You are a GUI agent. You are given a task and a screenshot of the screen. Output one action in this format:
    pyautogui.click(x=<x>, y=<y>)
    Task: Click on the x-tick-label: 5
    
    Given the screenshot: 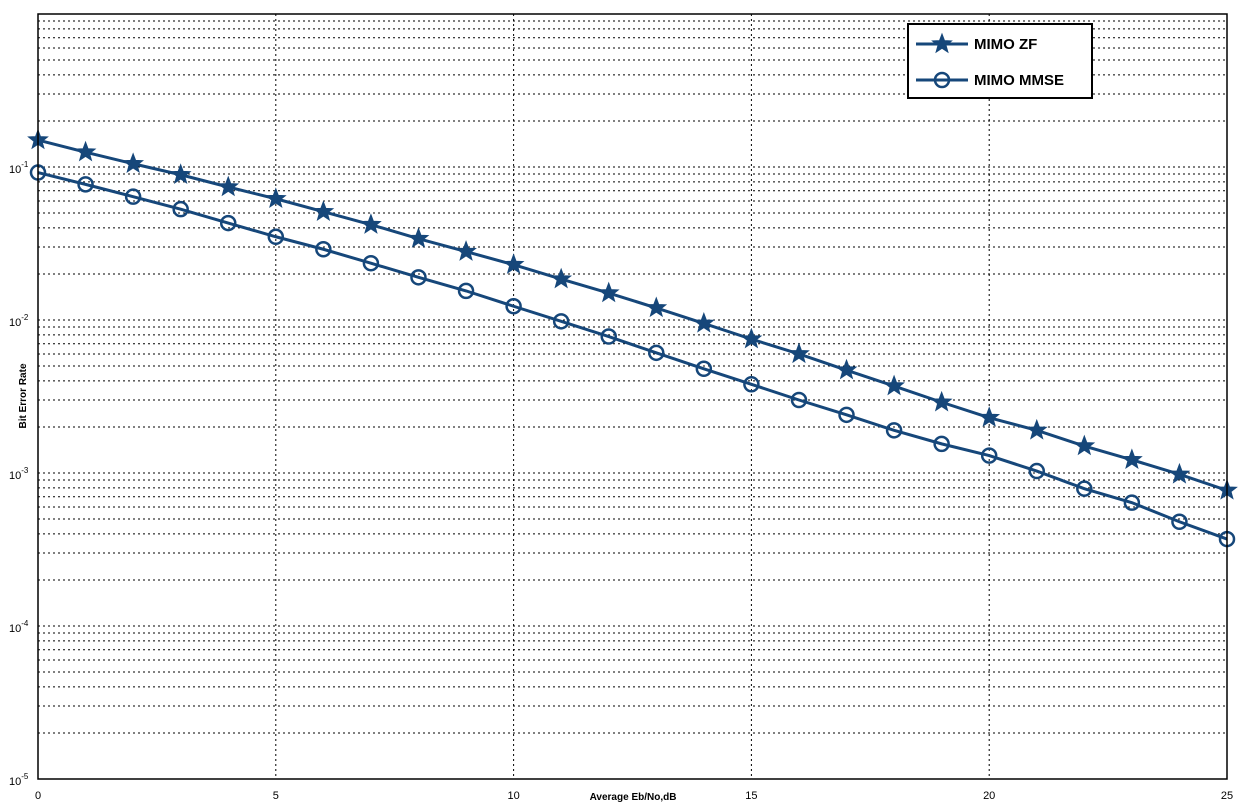 What is the action you would take?
    pyautogui.click(x=276, y=796)
    